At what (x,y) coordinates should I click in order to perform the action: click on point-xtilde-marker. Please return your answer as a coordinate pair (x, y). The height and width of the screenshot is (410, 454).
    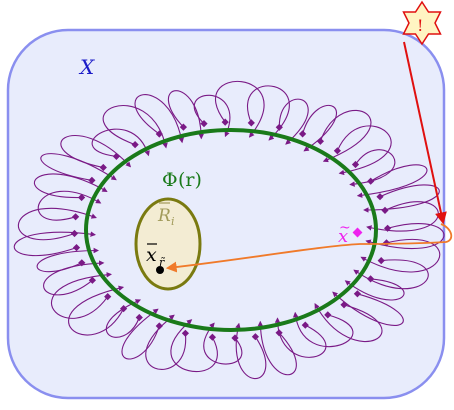
    Looking at the image, I should click on (357, 232).